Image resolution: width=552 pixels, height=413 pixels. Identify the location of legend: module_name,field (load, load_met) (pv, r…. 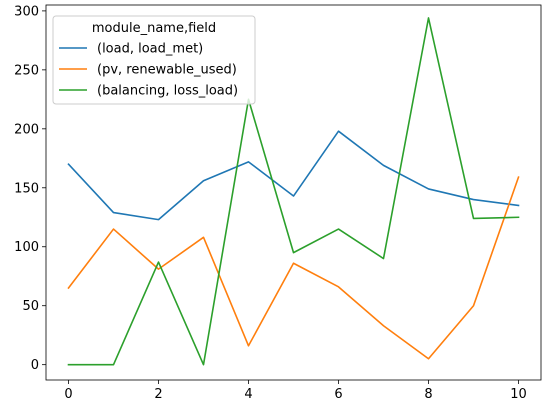
(154, 60).